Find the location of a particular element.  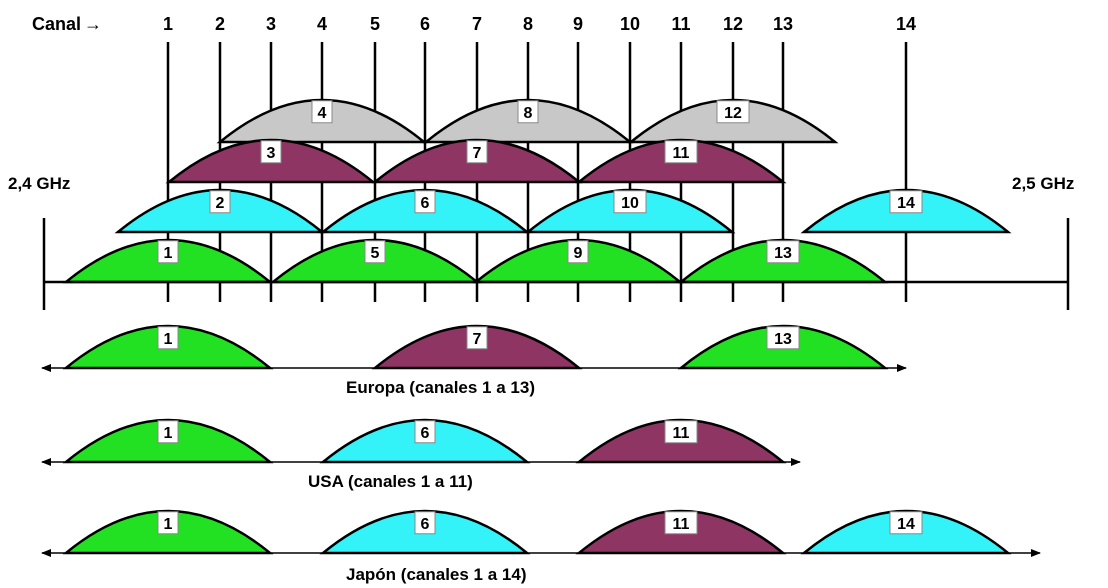

region-caption: Japón (canales 1 a 14) is located at coordinates (436, 574).